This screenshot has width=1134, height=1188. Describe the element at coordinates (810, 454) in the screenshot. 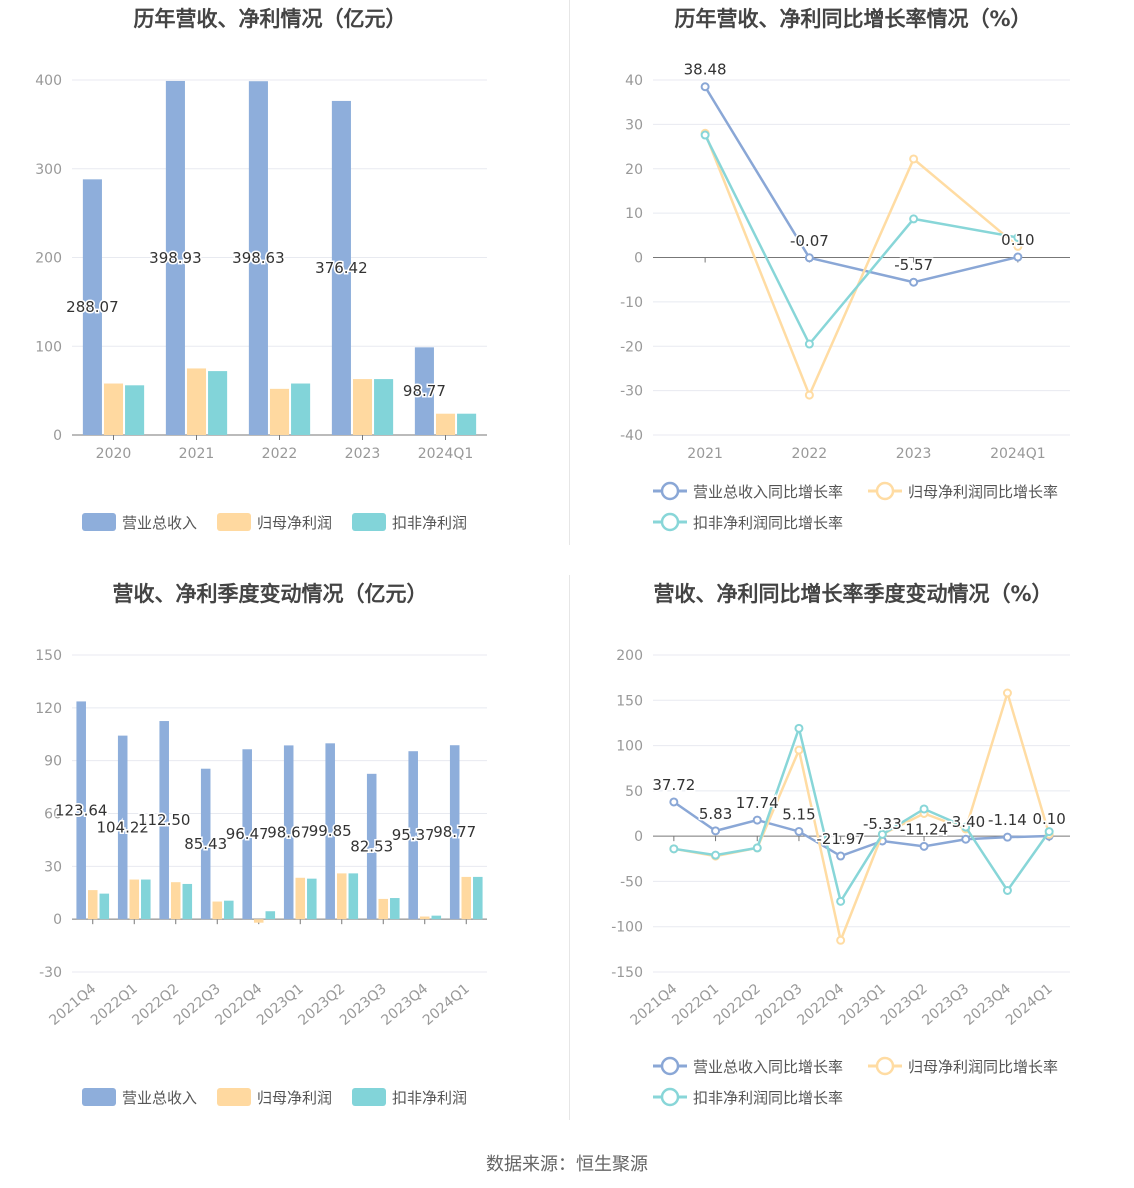

I see `x-tick-label: 2022` at that location.